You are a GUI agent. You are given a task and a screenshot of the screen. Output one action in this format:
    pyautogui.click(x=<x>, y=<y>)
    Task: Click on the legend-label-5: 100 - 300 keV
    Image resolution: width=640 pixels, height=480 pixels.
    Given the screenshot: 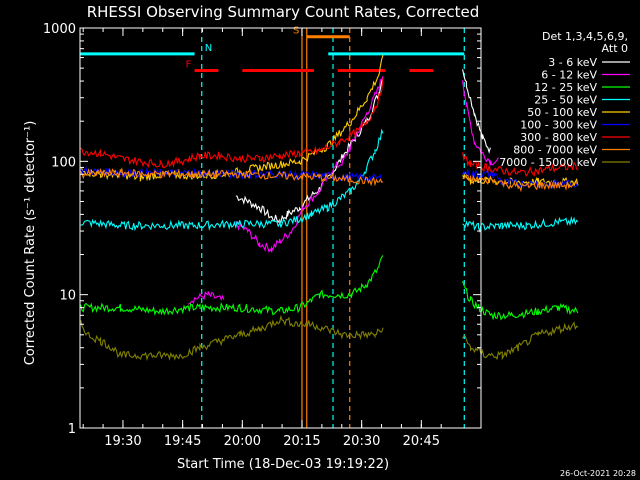 What is the action you would take?
    pyautogui.click(x=558, y=125)
    